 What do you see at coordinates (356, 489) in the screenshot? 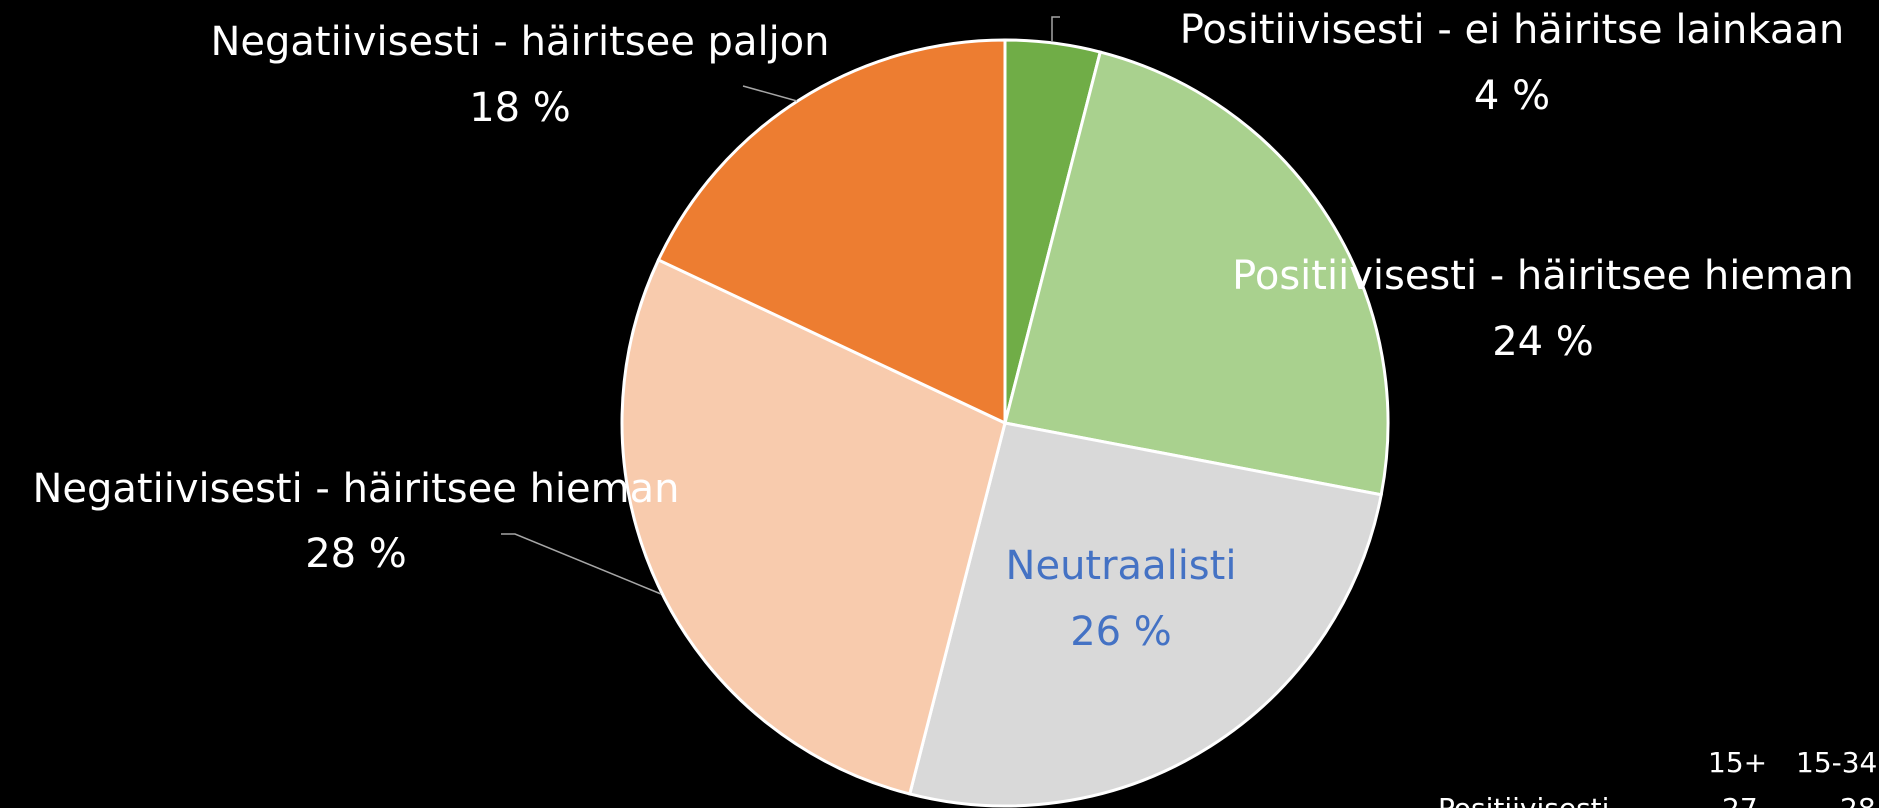
I see `slice-label: Negatiivisesti - häiritsee hieman` at bounding box center [356, 489].